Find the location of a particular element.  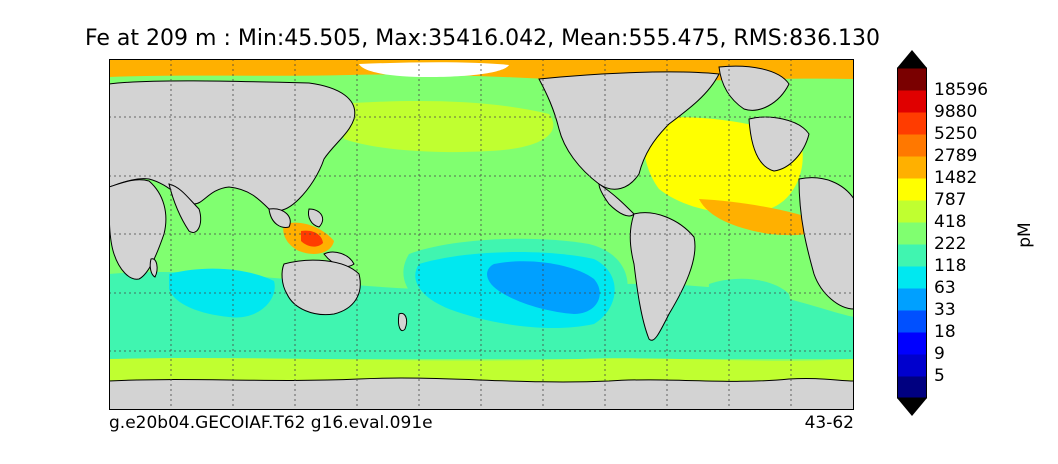

case-caption: g.e20b04.GECOIAF.T62 g16.eval.091e is located at coordinates (271, 423).